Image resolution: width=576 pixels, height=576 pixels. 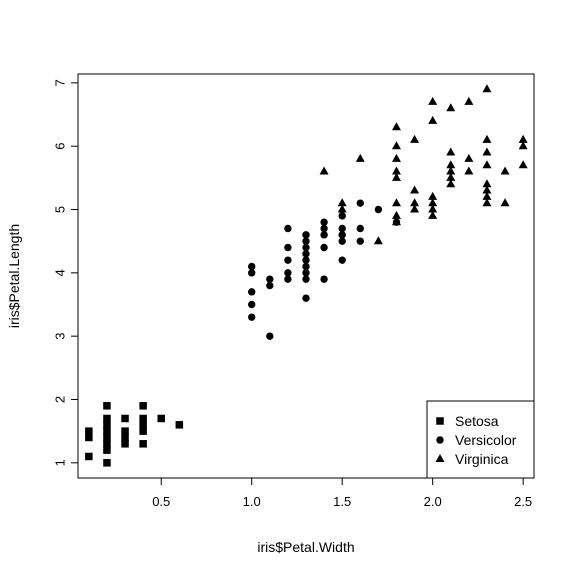 What do you see at coordinates (161, 501) in the screenshot?
I see `x-tick-label: 0.5` at bounding box center [161, 501].